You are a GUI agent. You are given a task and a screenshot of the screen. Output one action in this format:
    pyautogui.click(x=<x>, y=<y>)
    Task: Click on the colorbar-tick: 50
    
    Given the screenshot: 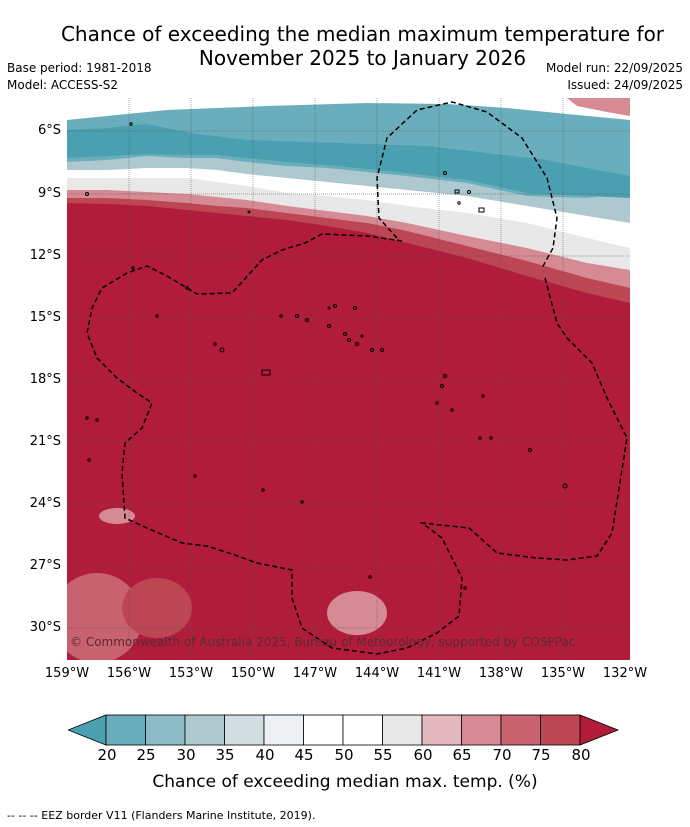 What is the action you would take?
    pyautogui.click(x=344, y=755)
    